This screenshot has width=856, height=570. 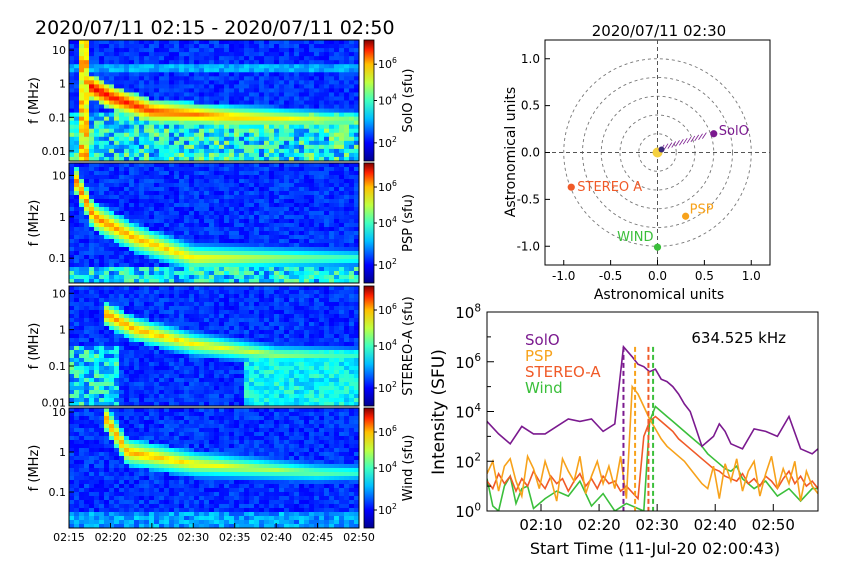 What do you see at coordinates (34, 100) in the screenshot?
I see `spectrogram-ylabel: f (MHz)` at bounding box center [34, 100].